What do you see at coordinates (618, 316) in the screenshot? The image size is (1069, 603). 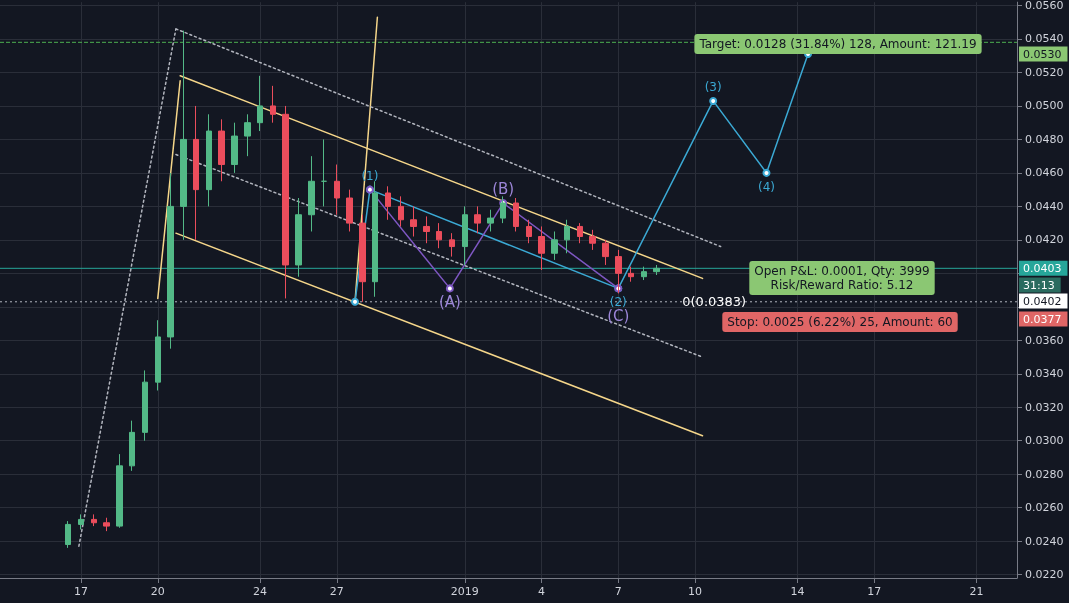 I see `annotation: (C)` at bounding box center [618, 316].